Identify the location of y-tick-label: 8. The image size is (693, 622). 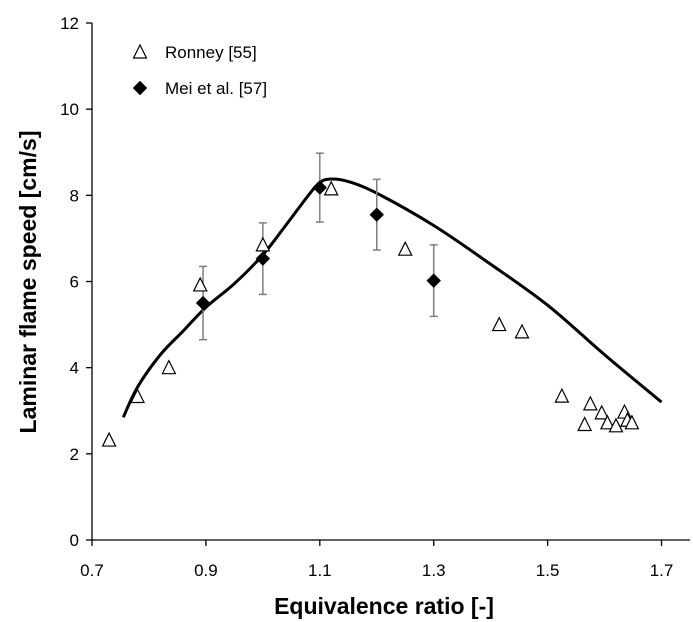
(74, 195).